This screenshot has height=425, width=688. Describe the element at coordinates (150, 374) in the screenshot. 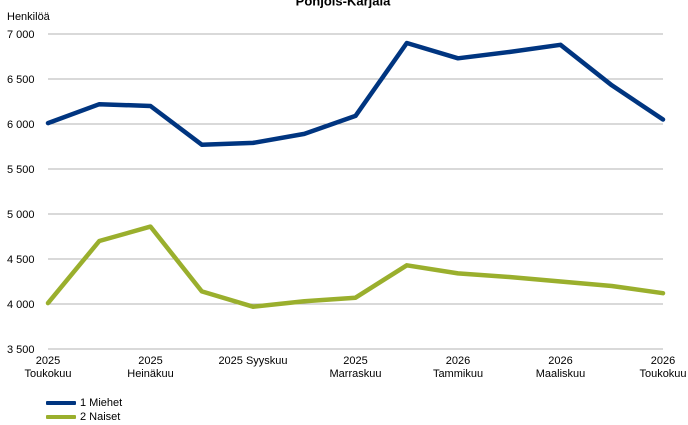

I see `x-tick-label: Heinäkuu` at that location.